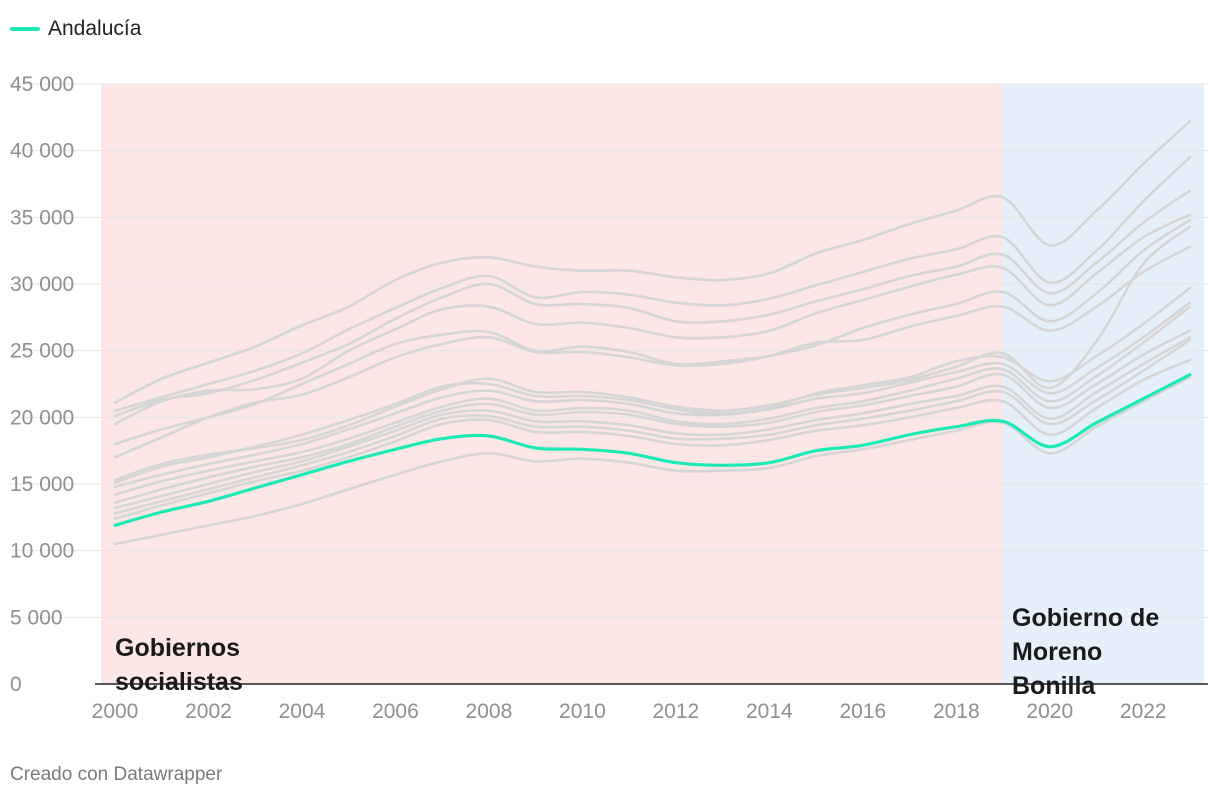 The width and height of the screenshot is (1220, 800). I want to click on legend-label: Andalucía, so click(95, 28).